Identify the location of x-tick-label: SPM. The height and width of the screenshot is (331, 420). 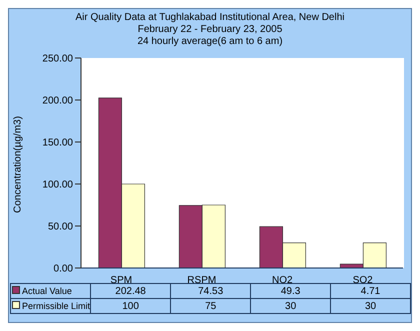
(121, 280).